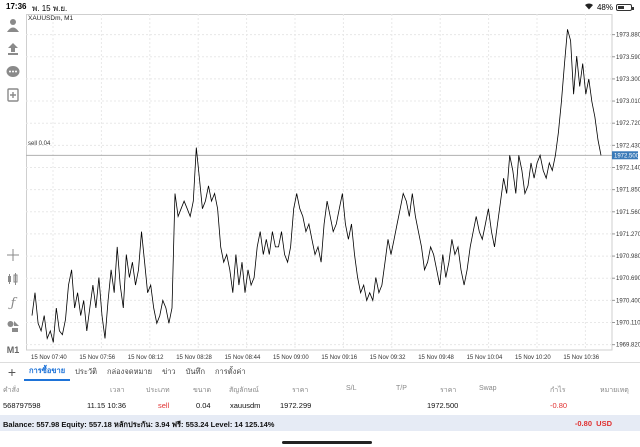  I want to click on current-price-box, so click(625, 155).